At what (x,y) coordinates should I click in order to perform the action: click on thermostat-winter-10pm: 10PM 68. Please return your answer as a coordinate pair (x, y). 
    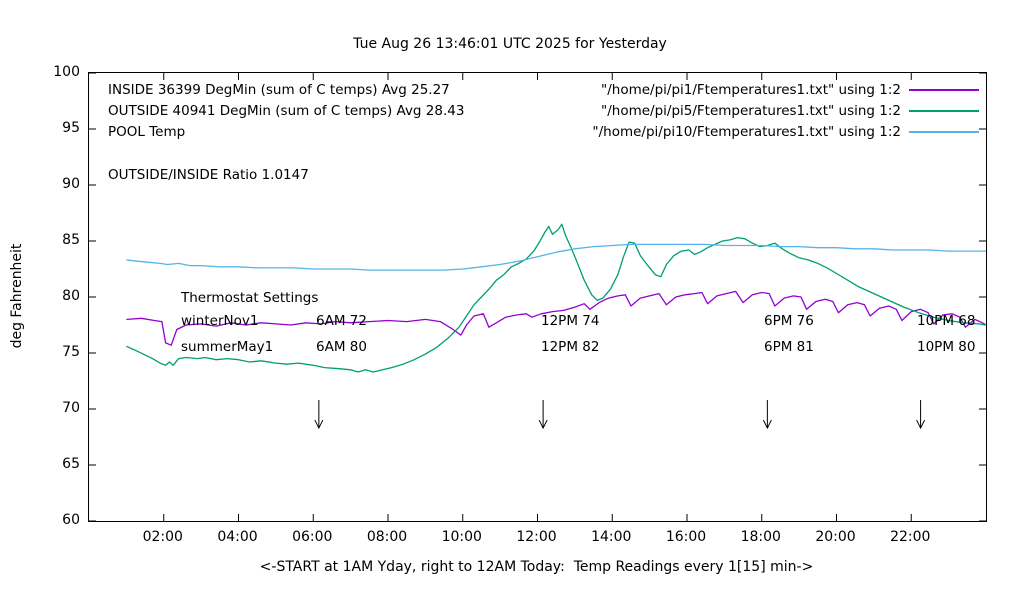
    Looking at the image, I should click on (946, 321).